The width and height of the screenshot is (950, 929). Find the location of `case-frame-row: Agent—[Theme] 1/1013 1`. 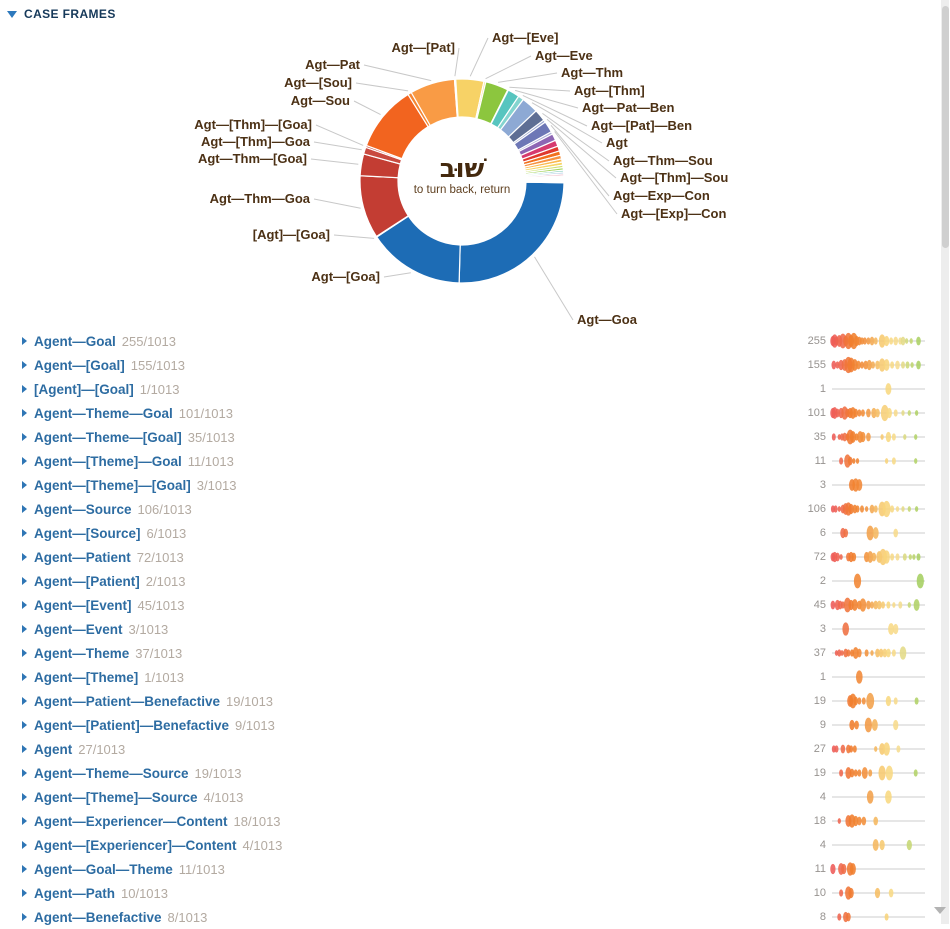

case-frame-row: Agent—[Theme] 1/1013 1 is located at coordinates (475, 677).